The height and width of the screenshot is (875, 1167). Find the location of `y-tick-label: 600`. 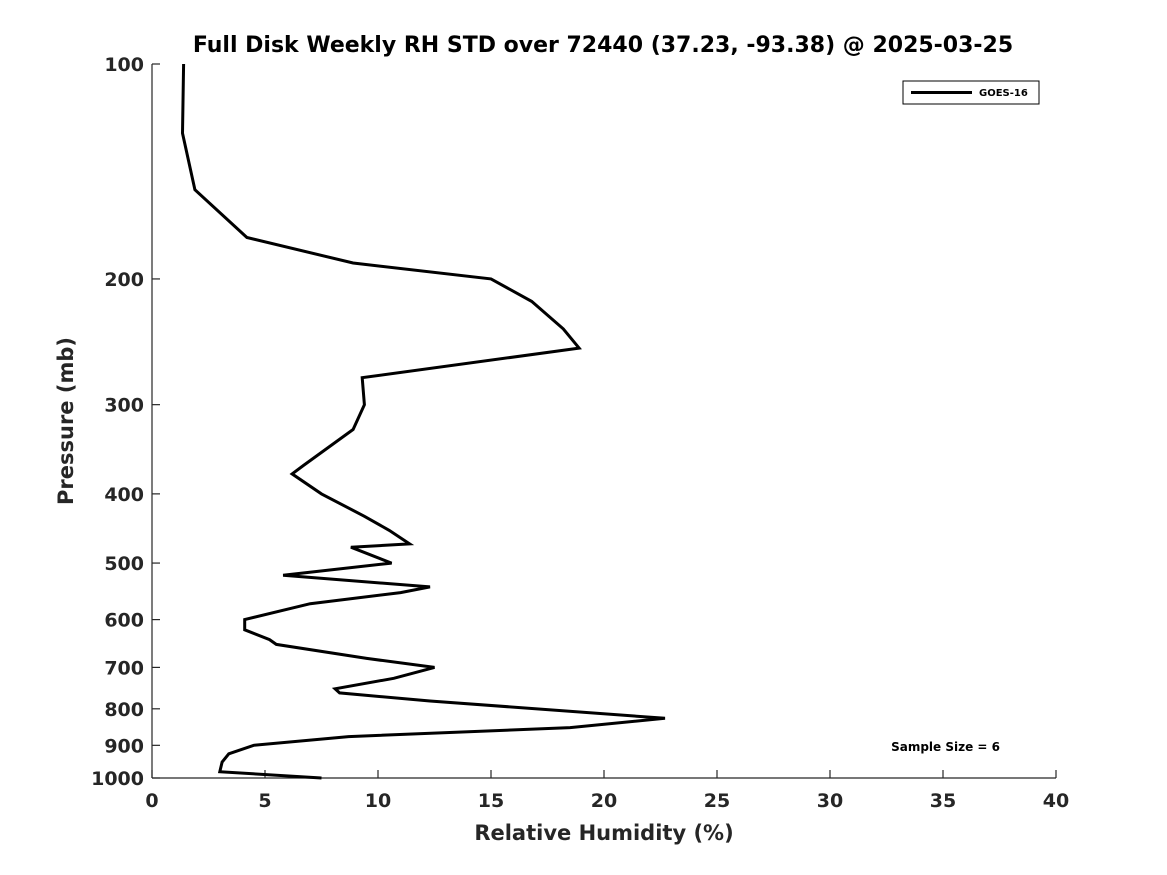

y-tick-label: 600 is located at coordinates (124, 621).